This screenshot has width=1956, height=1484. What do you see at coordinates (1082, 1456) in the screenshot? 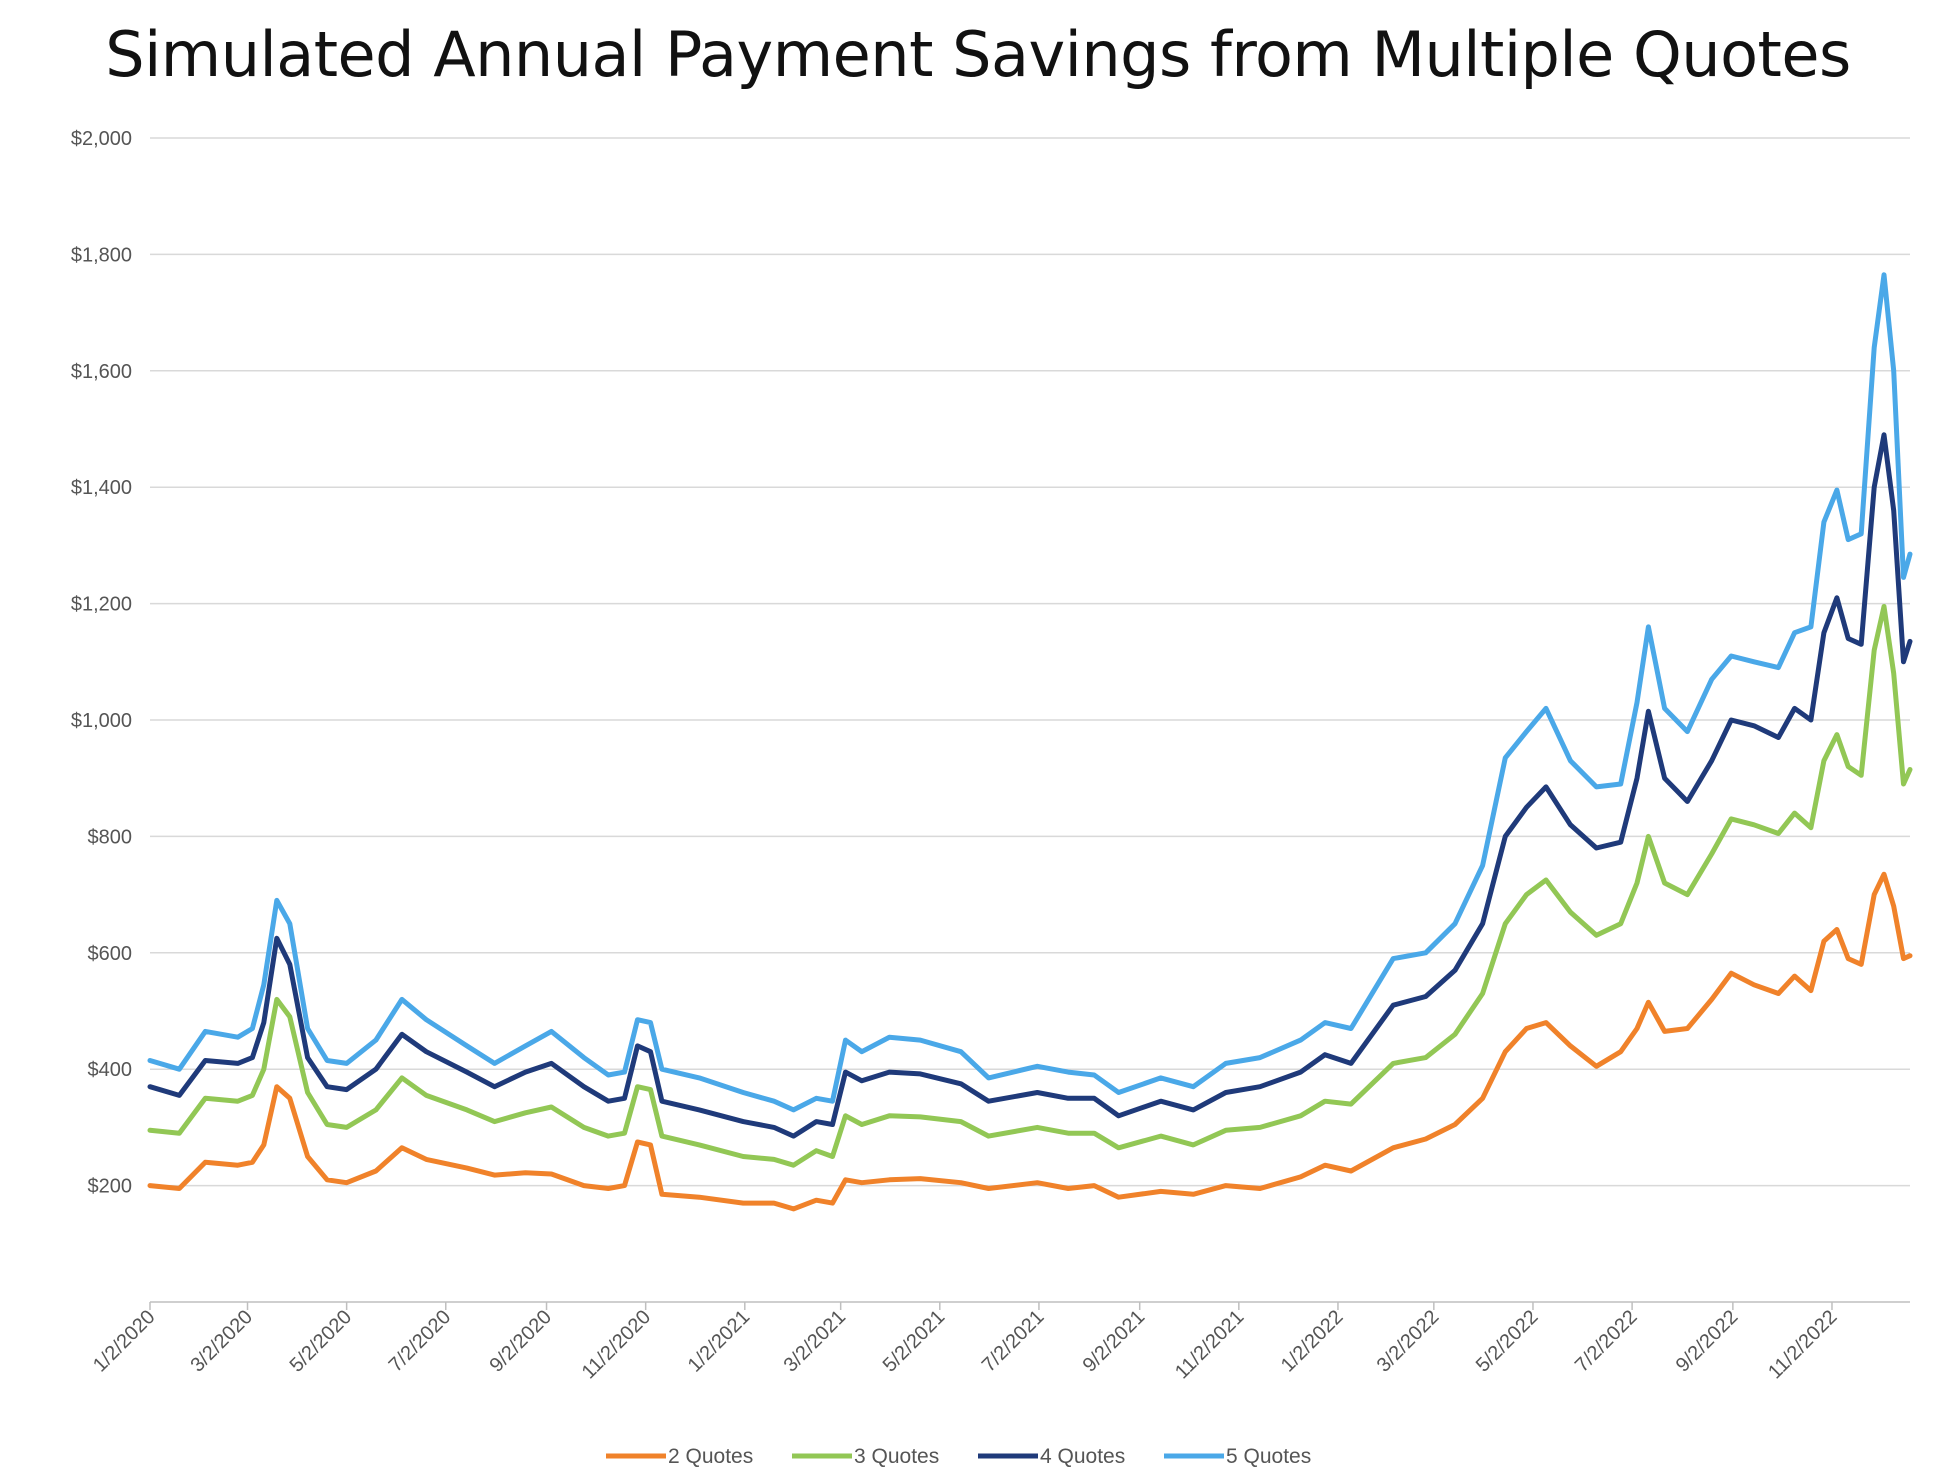
I see `legend-label: 4 Quotes` at bounding box center [1082, 1456].